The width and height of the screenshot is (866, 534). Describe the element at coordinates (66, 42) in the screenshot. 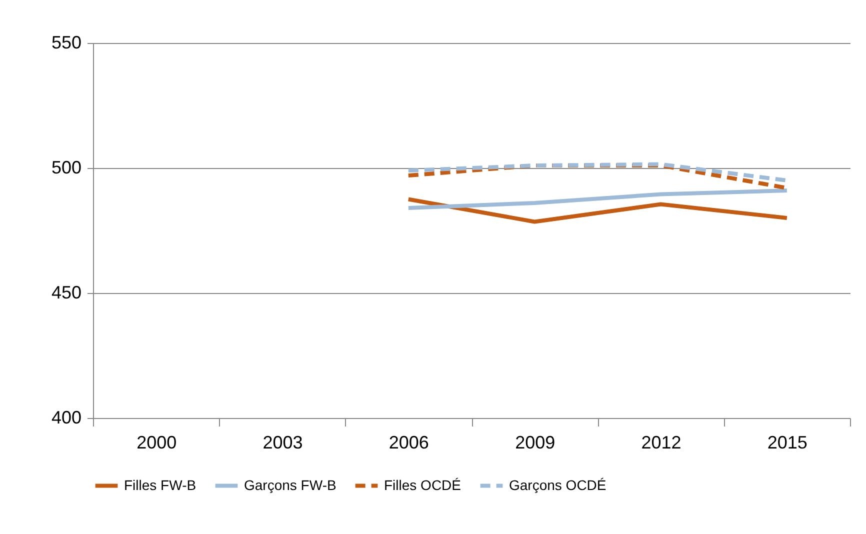

I see `y-tick-label: 550` at that location.